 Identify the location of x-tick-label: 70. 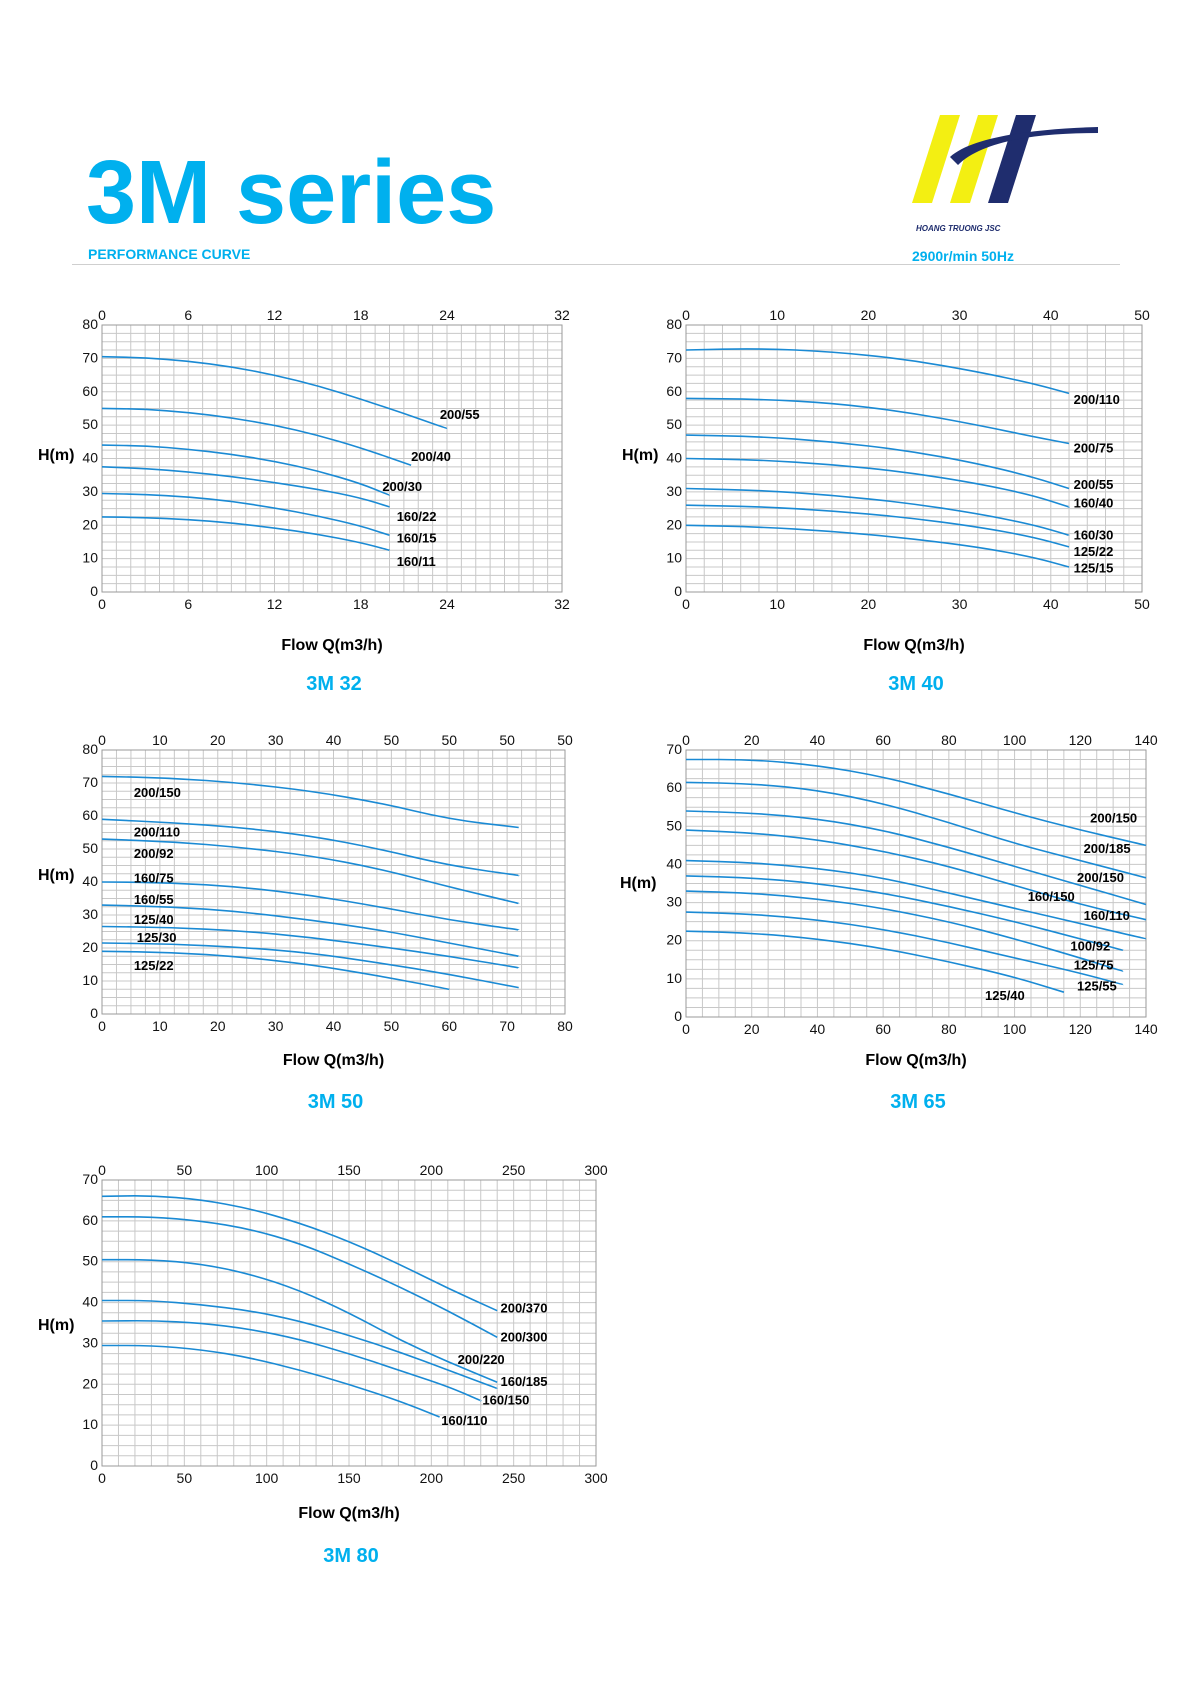
(507, 1026).